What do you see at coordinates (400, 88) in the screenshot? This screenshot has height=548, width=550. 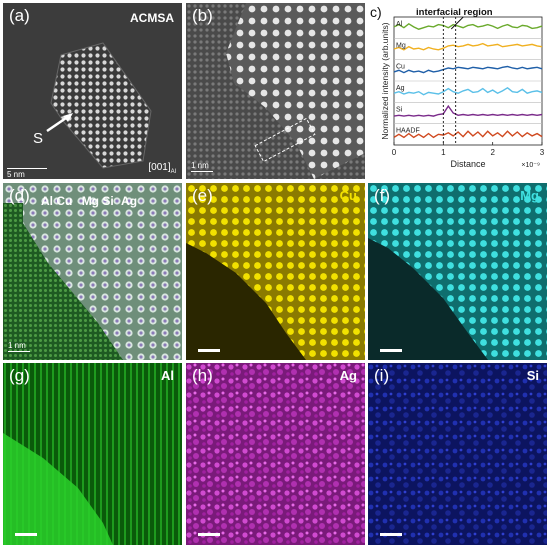 I see `series-label: Ag` at bounding box center [400, 88].